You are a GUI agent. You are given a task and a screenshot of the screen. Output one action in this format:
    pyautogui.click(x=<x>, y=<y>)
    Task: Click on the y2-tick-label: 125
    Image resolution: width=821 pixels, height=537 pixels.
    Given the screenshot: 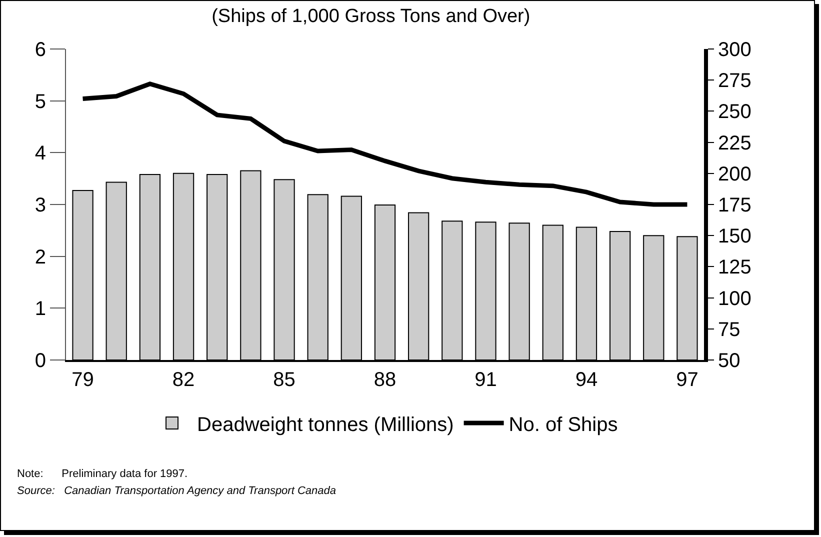 What is the action you would take?
    pyautogui.click(x=735, y=267)
    